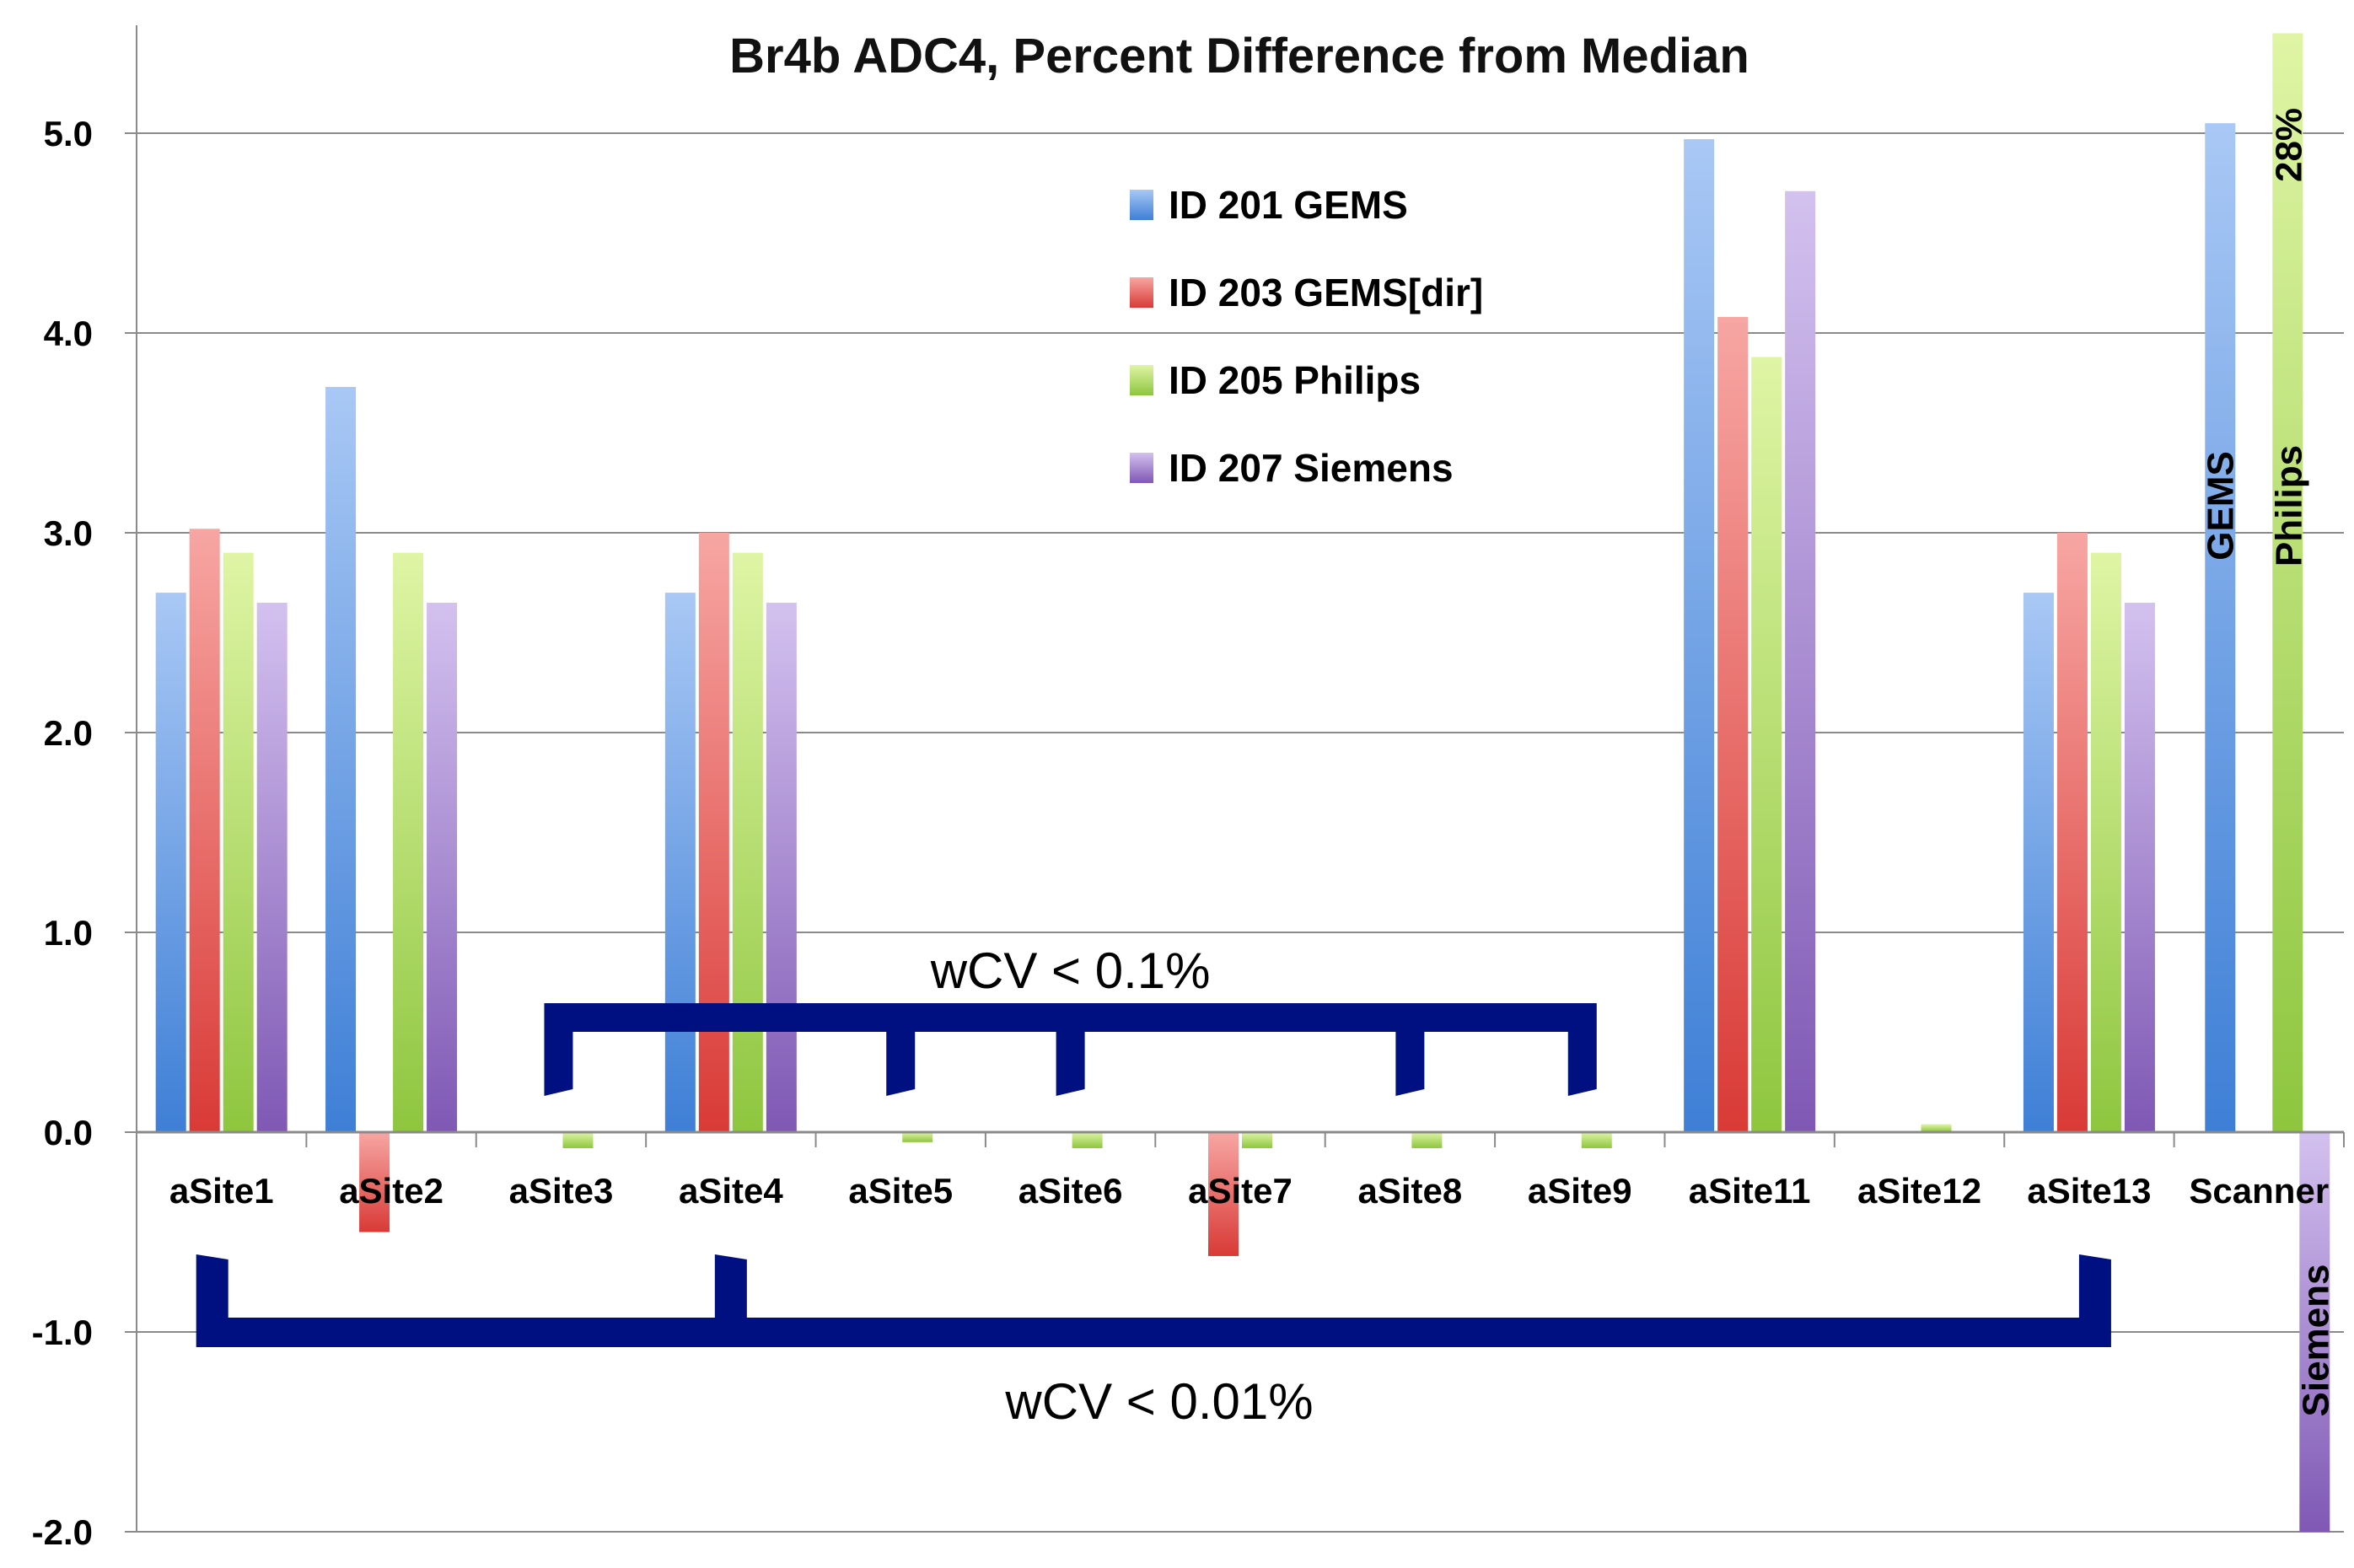 This screenshot has height=1568, width=2354. What do you see at coordinates (68, 533) in the screenshot?
I see `y-tick-label: 3.0` at bounding box center [68, 533].